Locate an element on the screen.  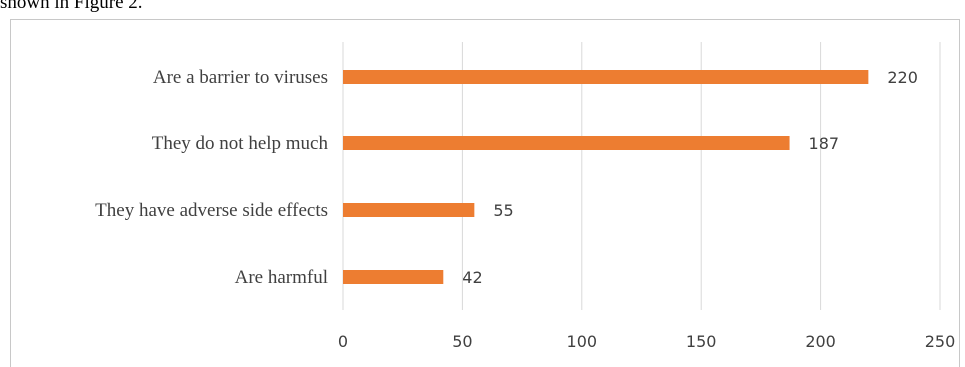
data-label: 220 is located at coordinates (902, 77).